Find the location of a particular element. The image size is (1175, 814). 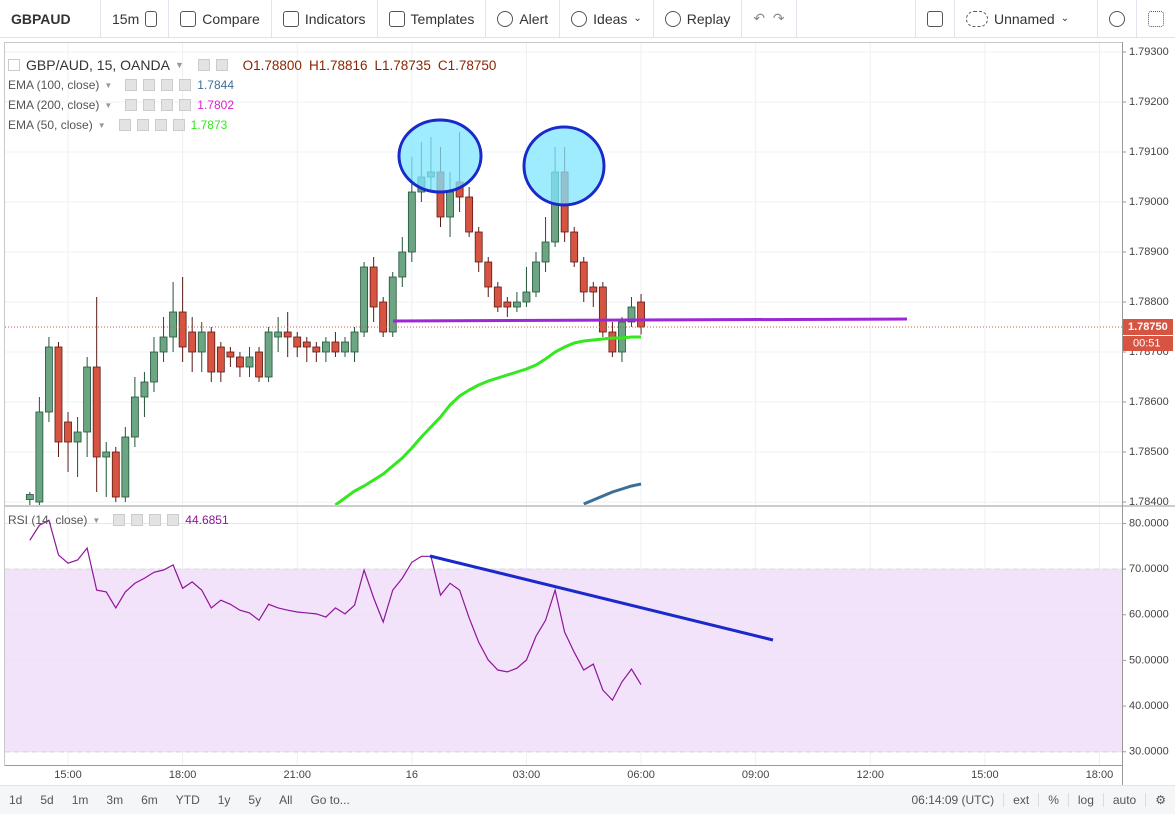

fullscreen-box is located at coordinates (935, 19).